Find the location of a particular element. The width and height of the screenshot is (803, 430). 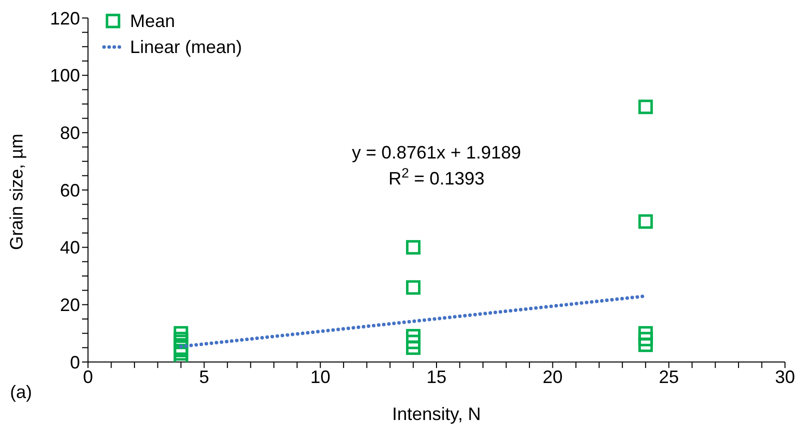

y-tick-label: 60 is located at coordinates (70, 190).